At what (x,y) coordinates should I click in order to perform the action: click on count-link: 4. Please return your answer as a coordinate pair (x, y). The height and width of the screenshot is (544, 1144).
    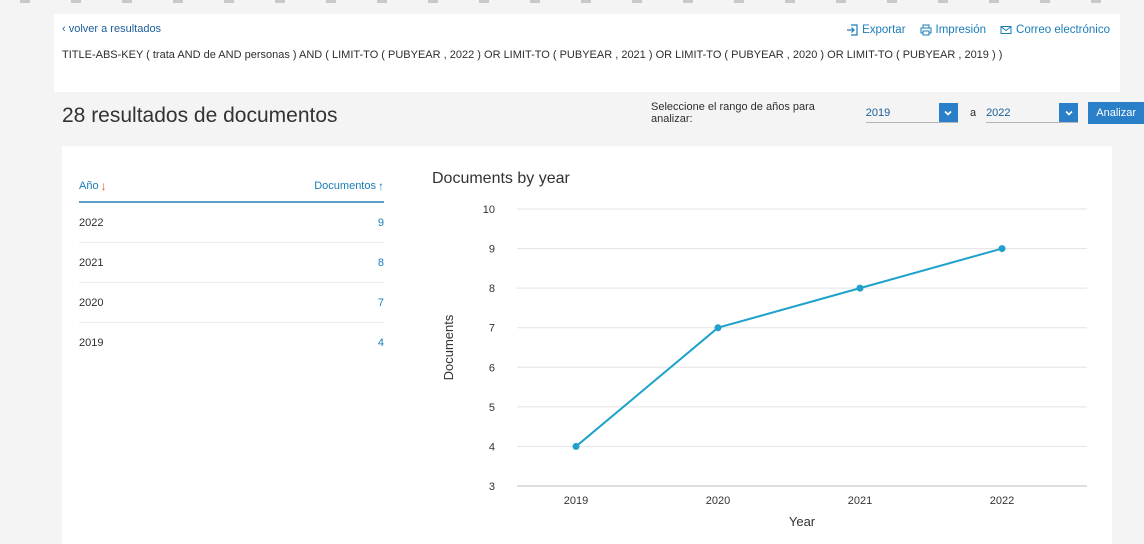
    Looking at the image, I should click on (380, 343).